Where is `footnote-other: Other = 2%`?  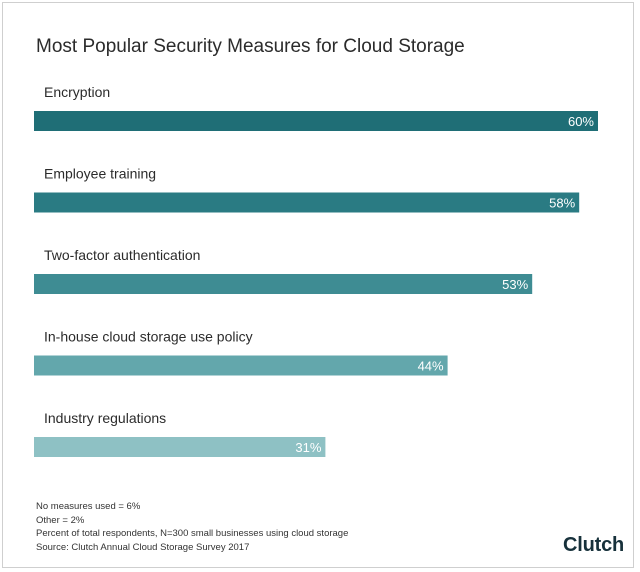 footnote-other: Other = 2% is located at coordinates (60, 520).